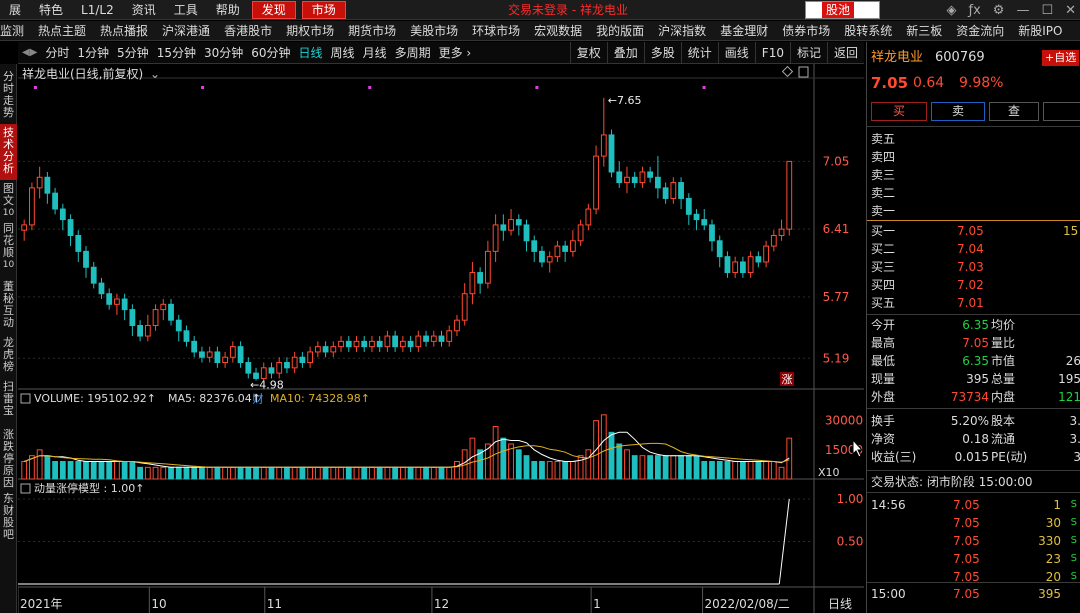 The image size is (1080, 613). What do you see at coordinates (845, 52) in the screenshot?
I see `back-button: 返回` at bounding box center [845, 52].